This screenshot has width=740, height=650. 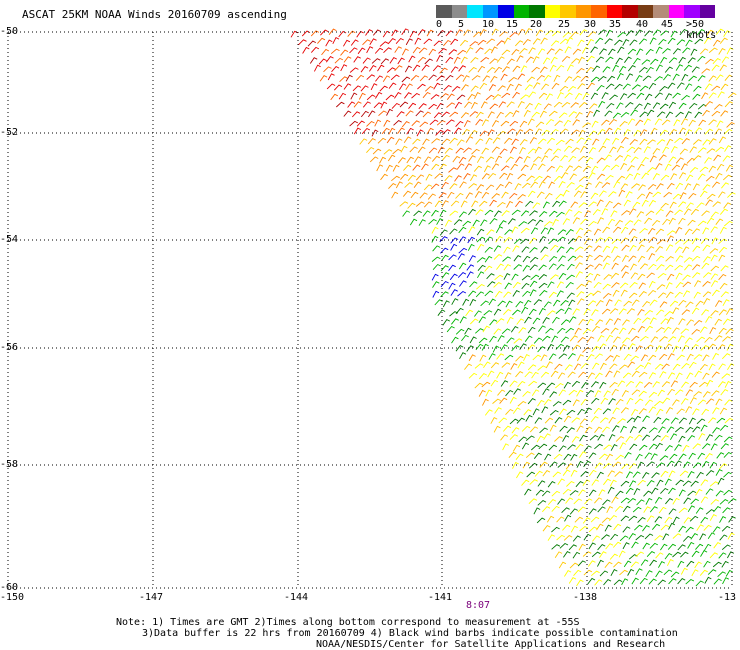 What do you see at coordinates (9, 31) in the screenshot?
I see `latitude-label: -50` at bounding box center [9, 31].